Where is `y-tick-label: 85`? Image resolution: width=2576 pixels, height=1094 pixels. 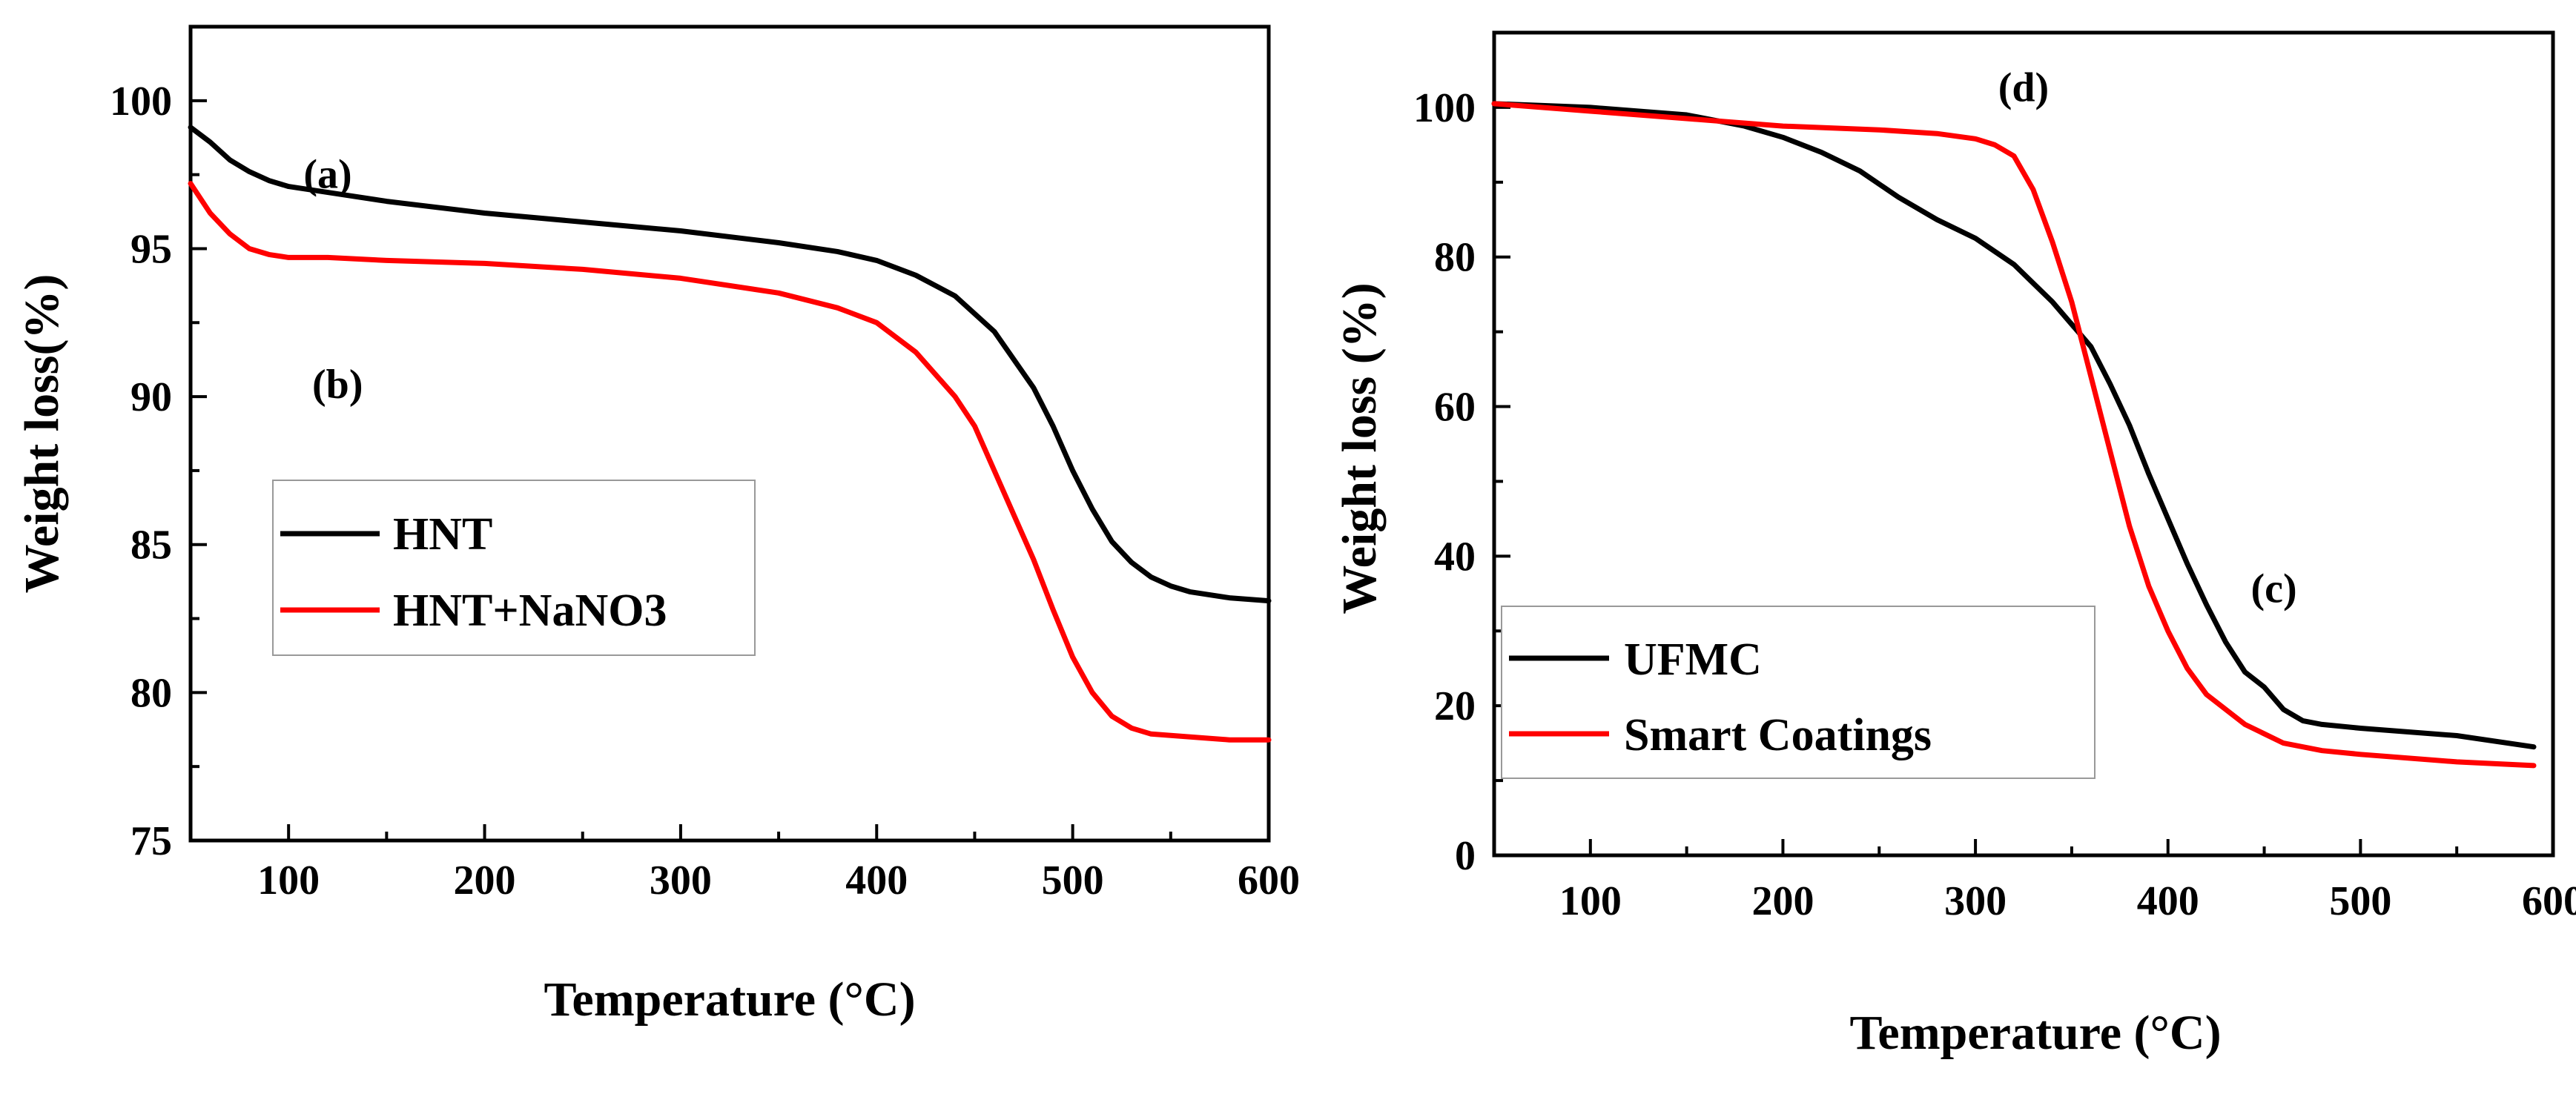 y-tick-label: 85 is located at coordinates (151, 545).